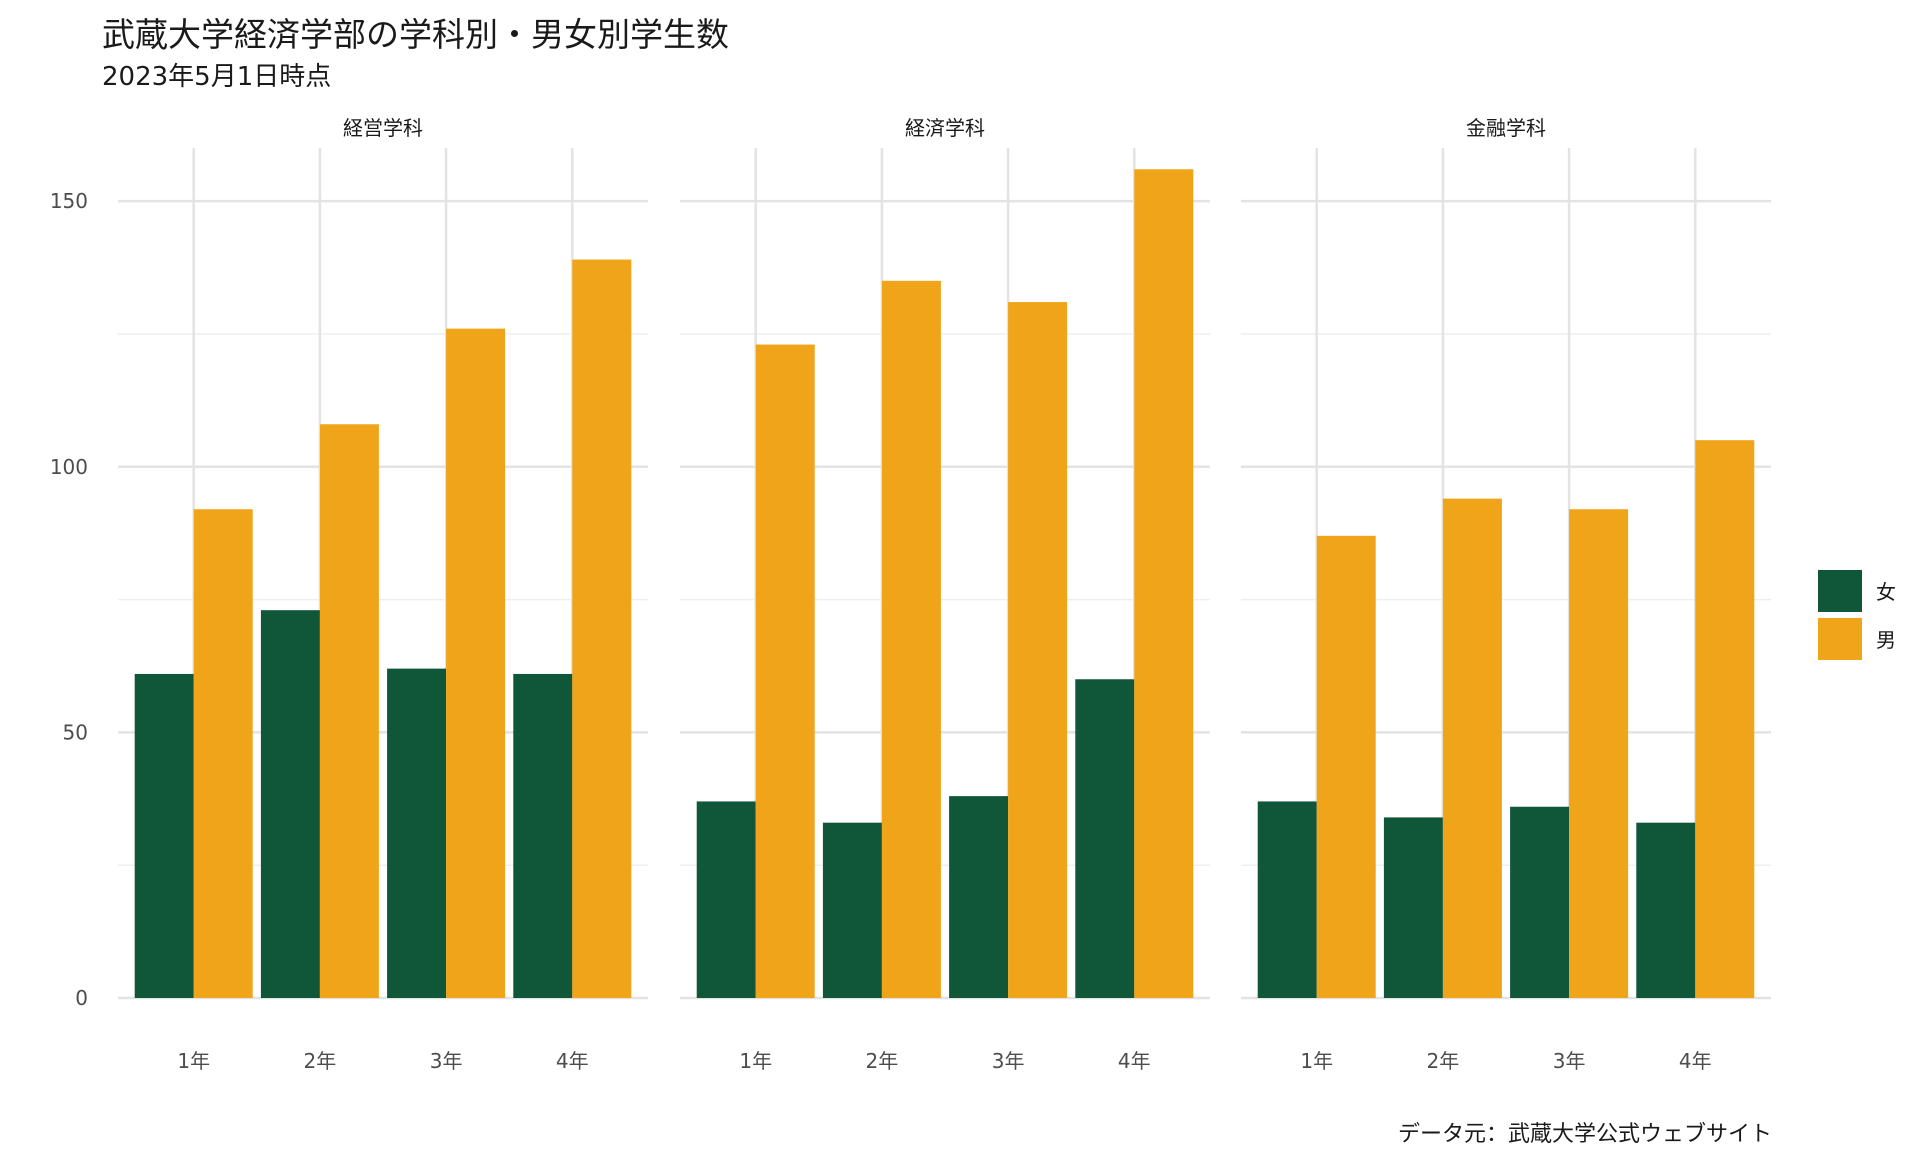 The image size is (1920, 1152). I want to click on legend-key-男, so click(1840, 639).